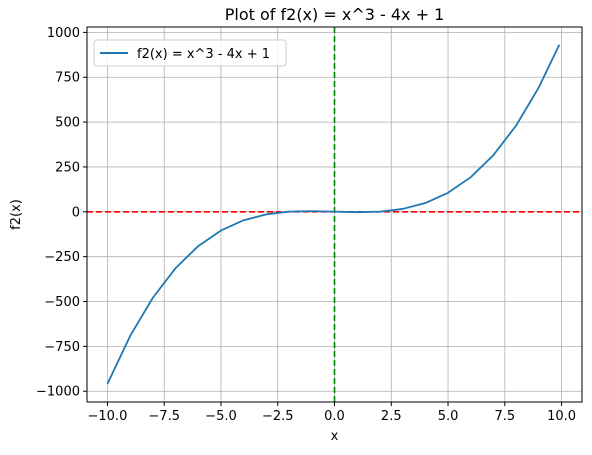 The height and width of the screenshot is (455, 592). What do you see at coordinates (278, 416) in the screenshot?
I see `x-tick-label: −2.5` at bounding box center [278, 416].